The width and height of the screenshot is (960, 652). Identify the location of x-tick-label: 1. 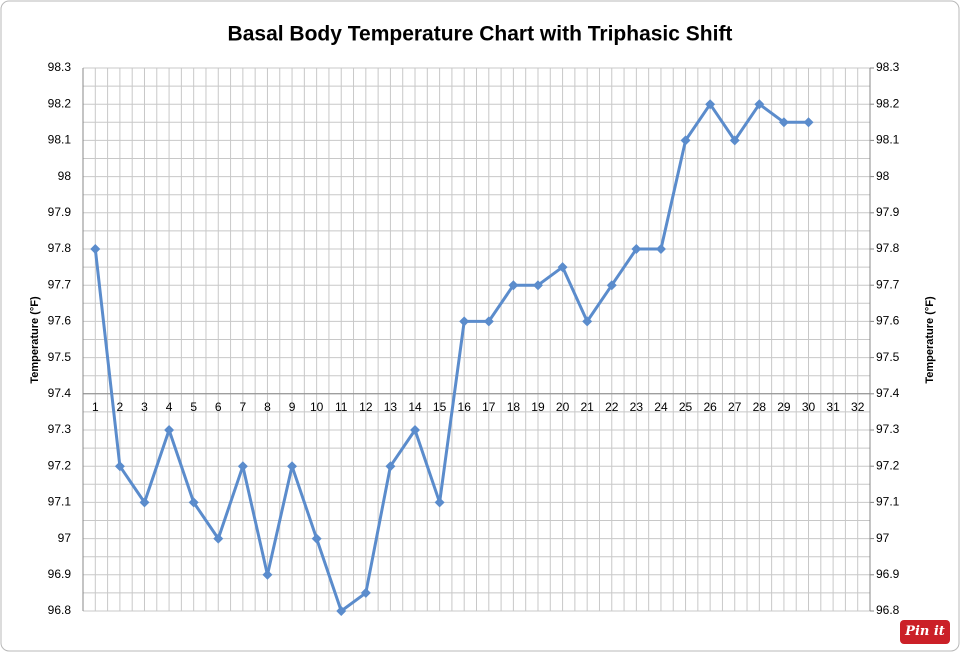
(95, 407).